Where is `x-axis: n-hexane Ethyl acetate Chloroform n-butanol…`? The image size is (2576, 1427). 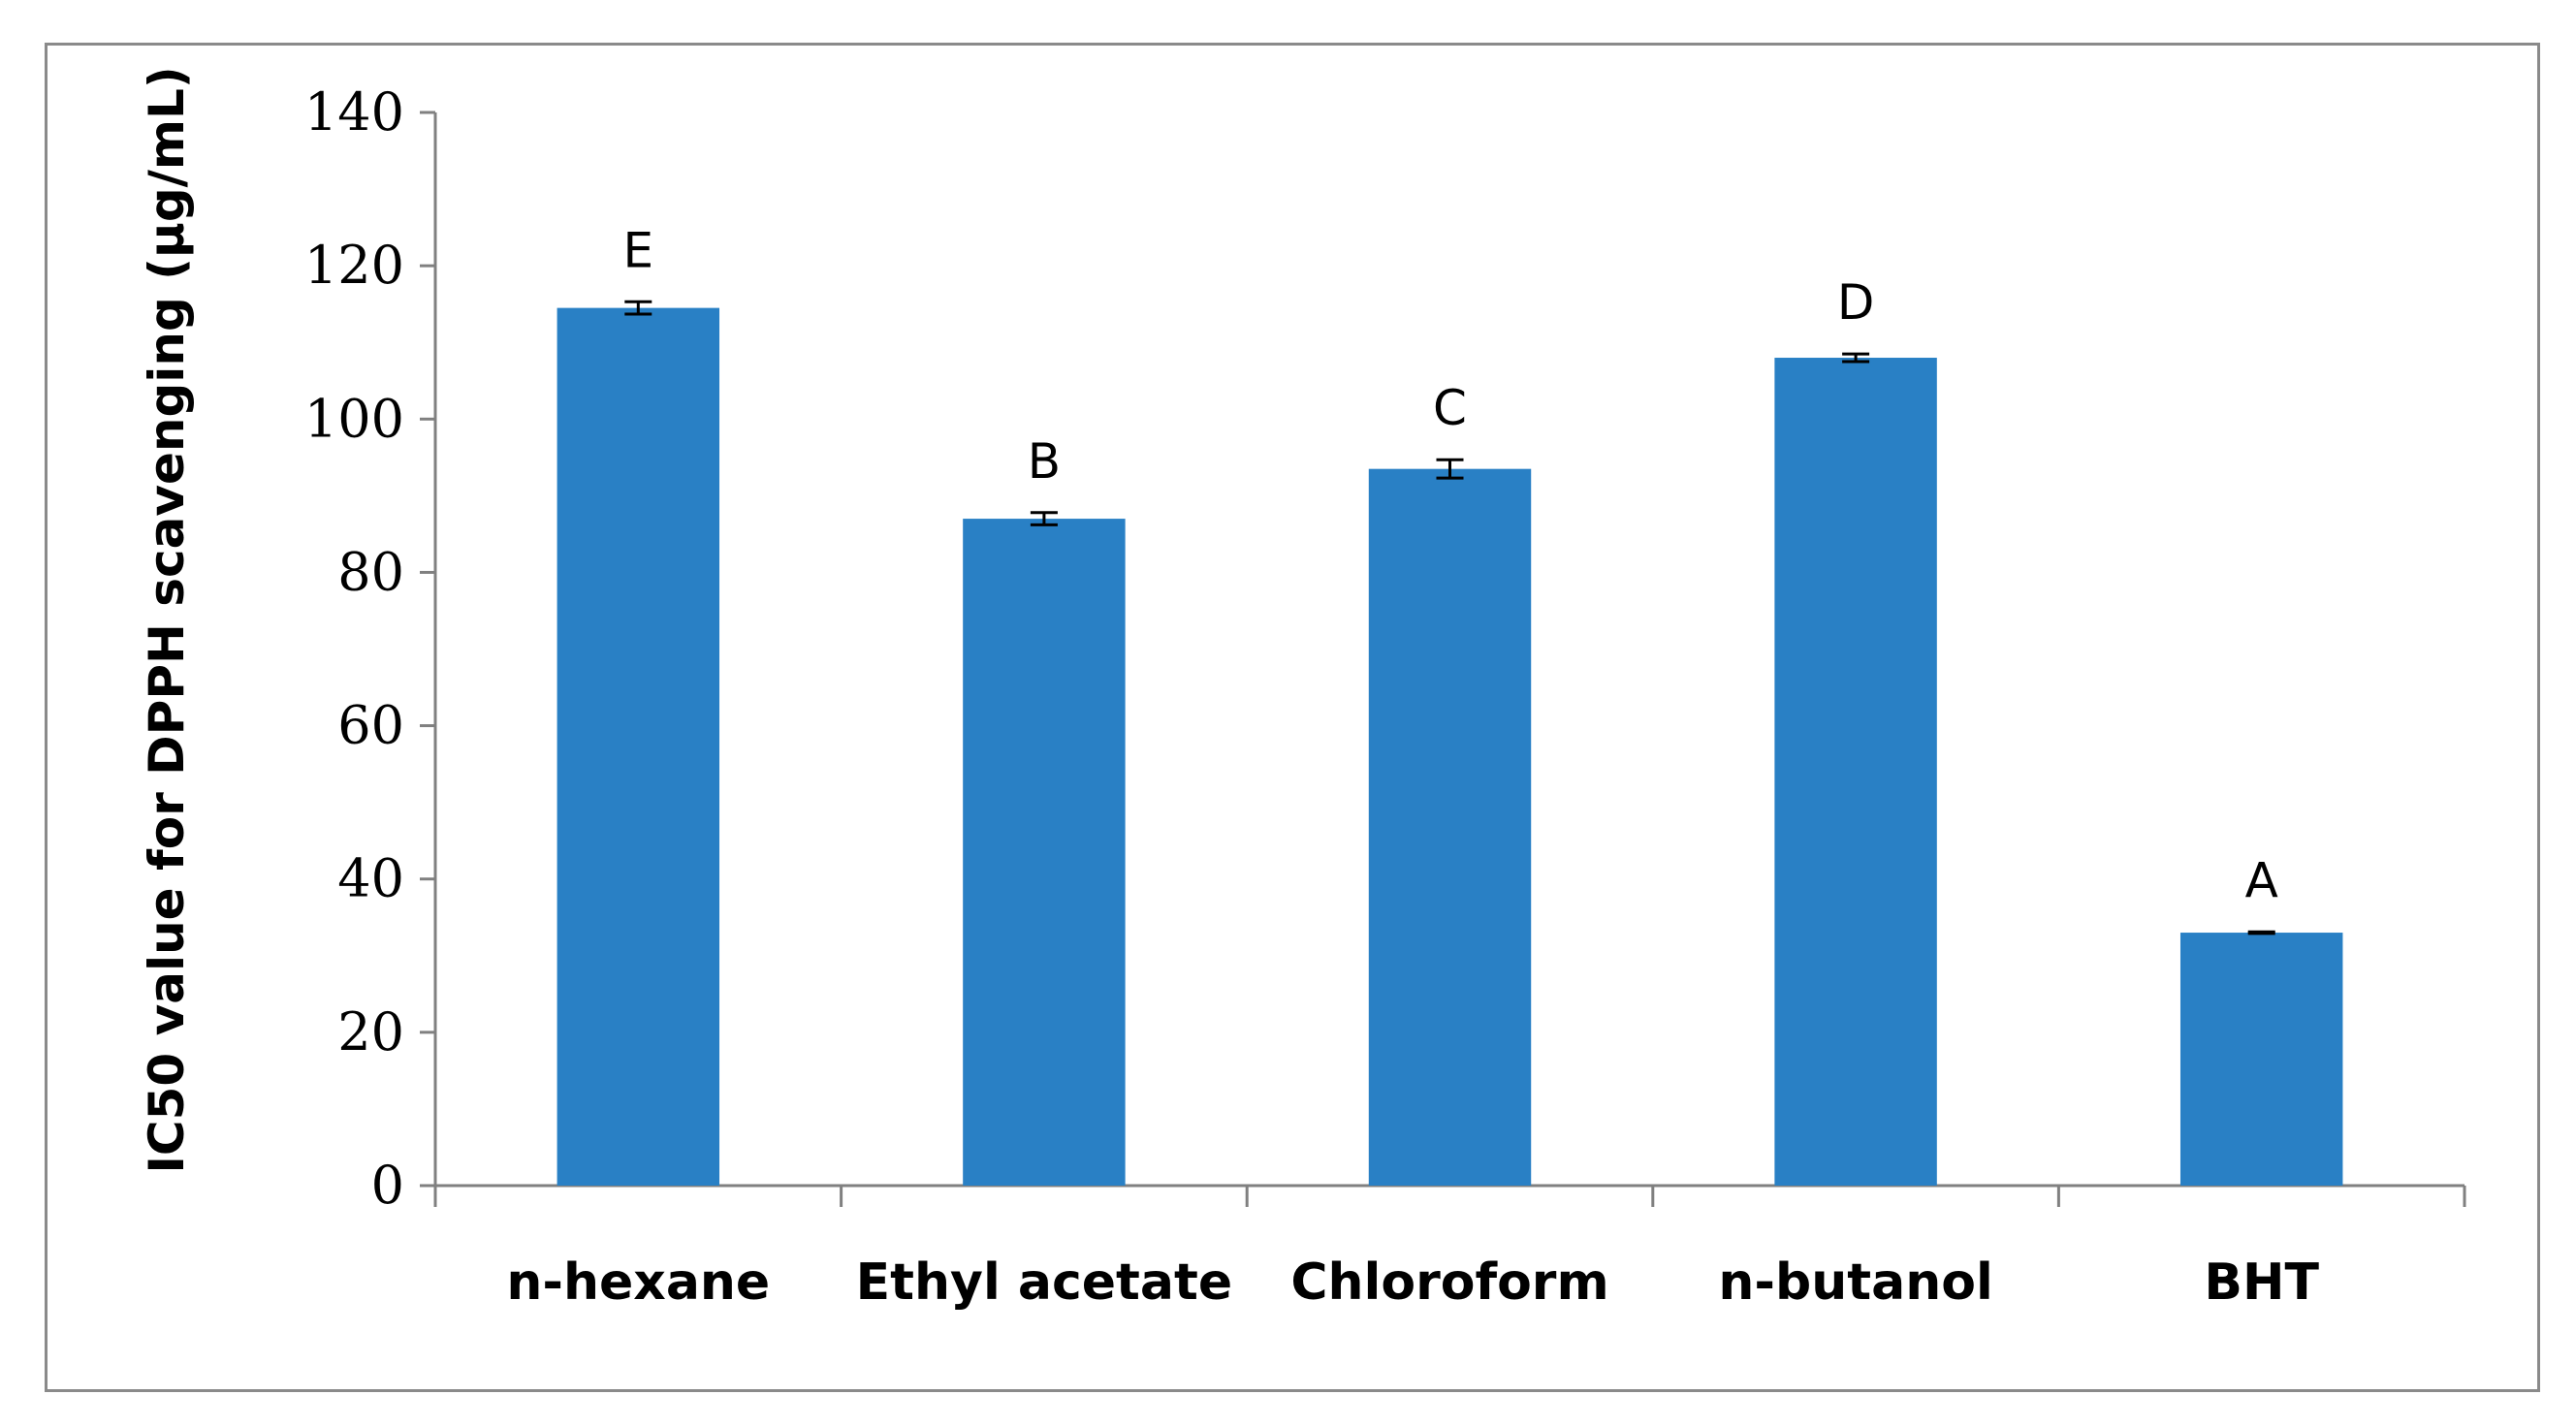
x-axis: n-hexane Ethyl acetate Chloroform n-butanol… is located at coordinates (1449, 1248).